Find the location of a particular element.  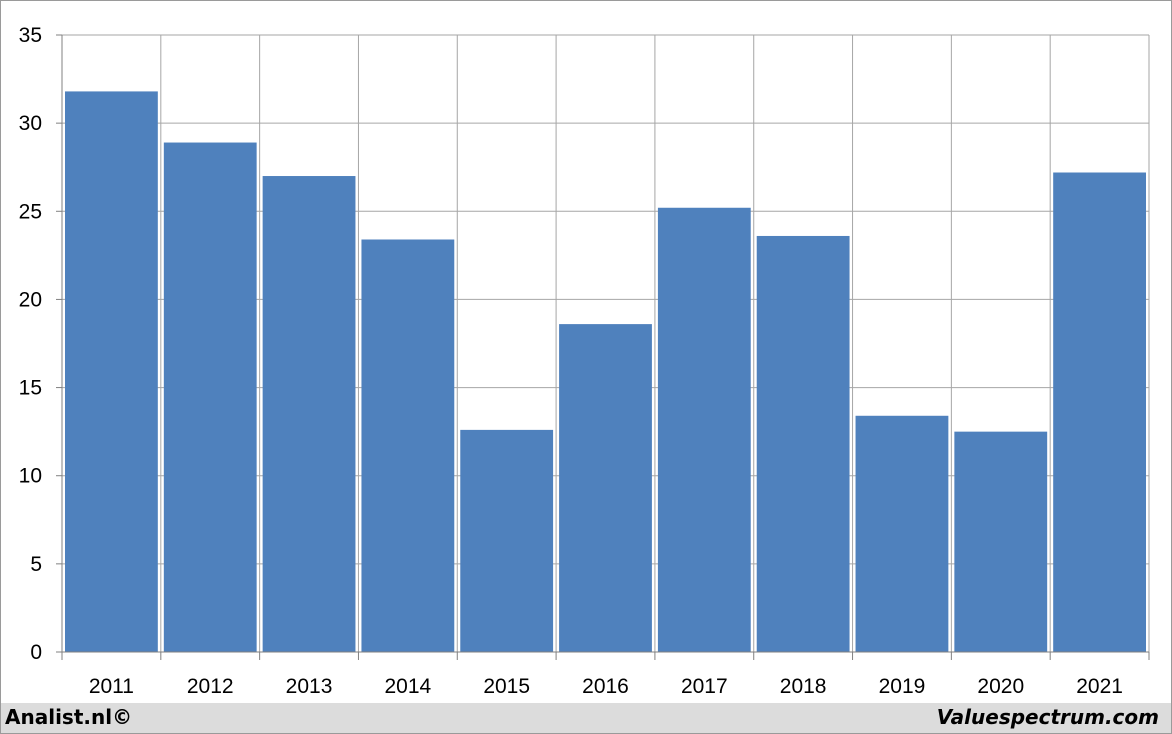

y-tick-label: 30 is located at coordinates (30, 123).